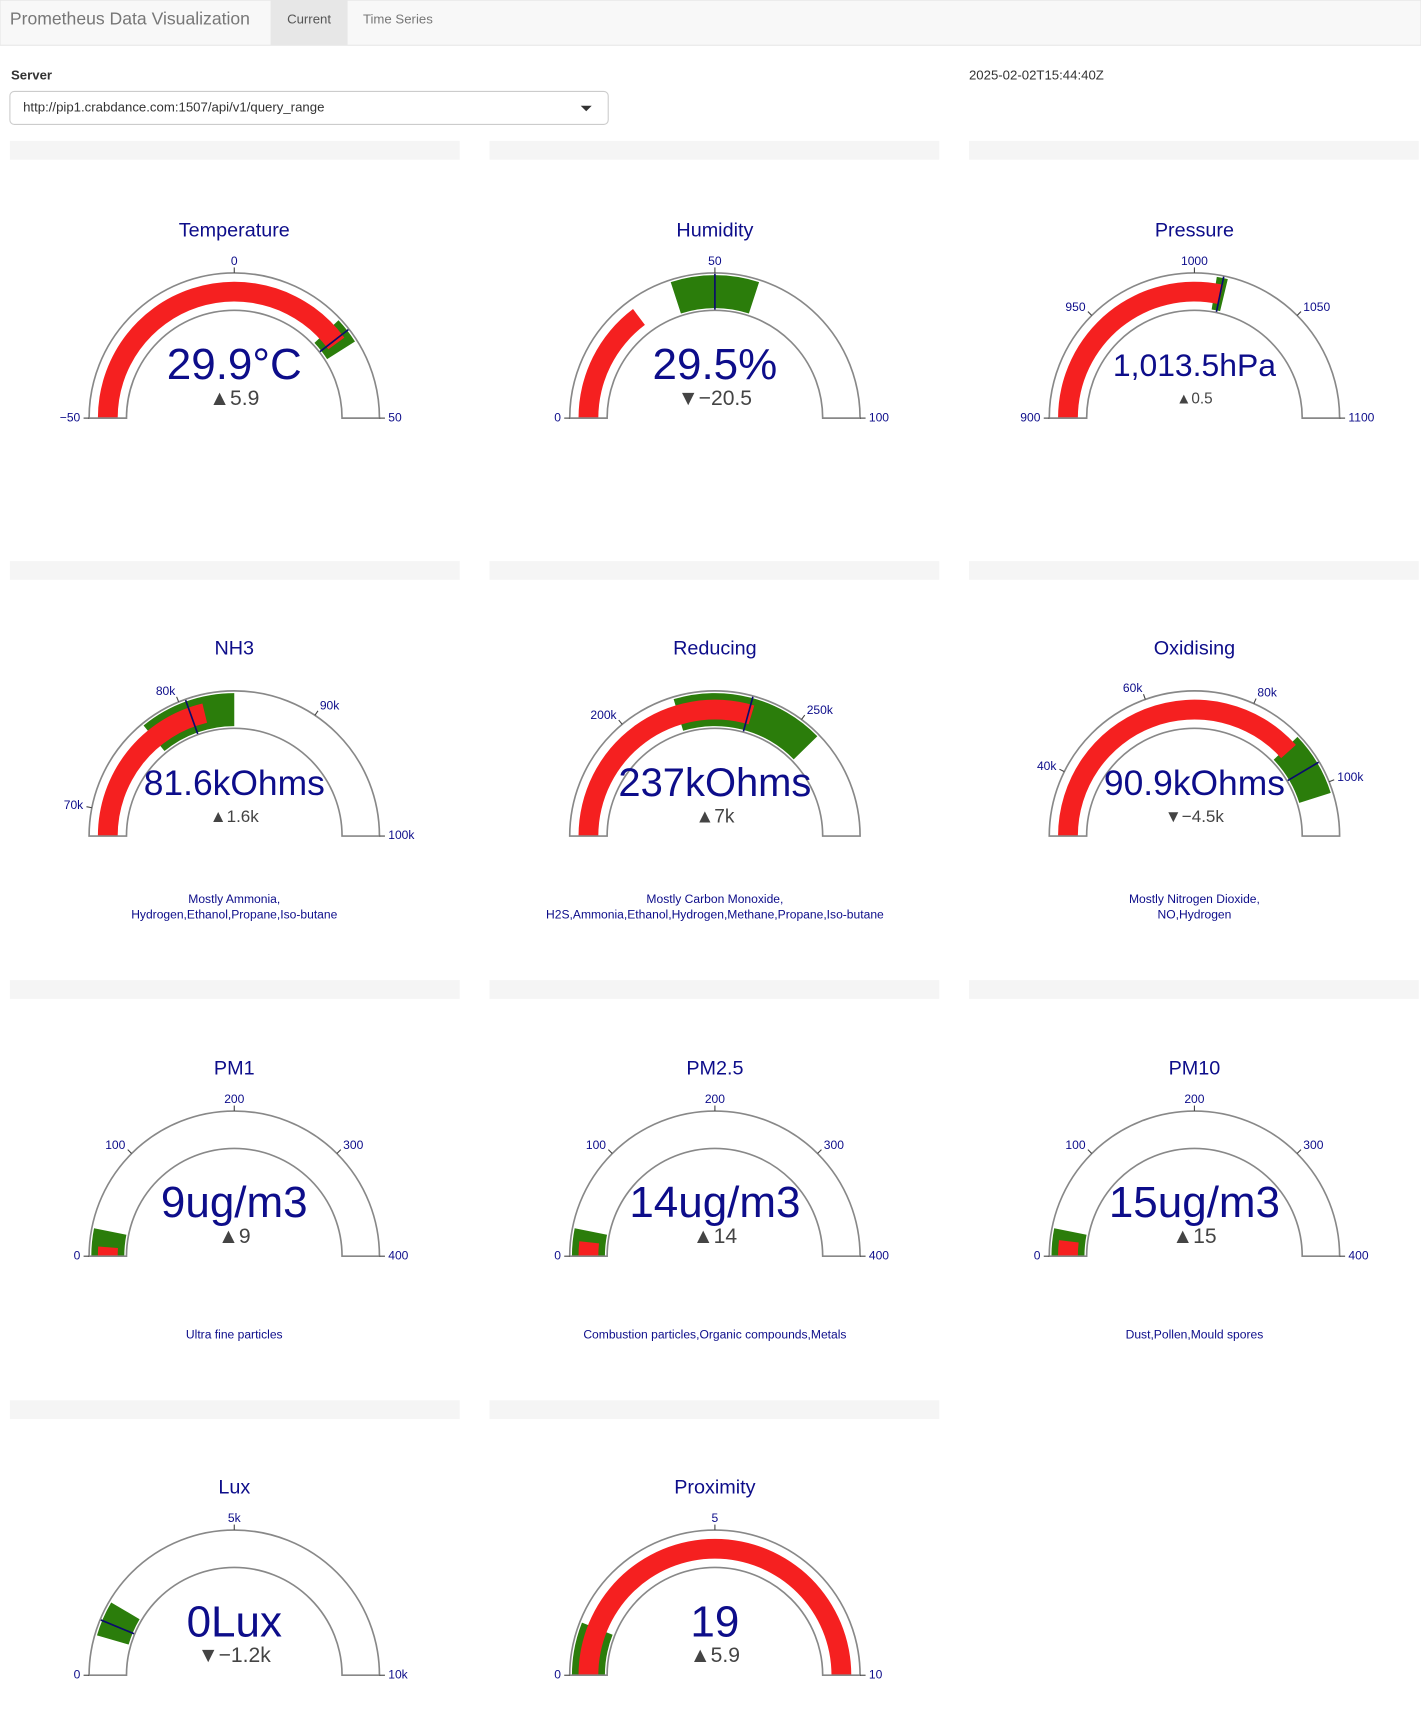  What do you see at coordinates (1194, 816) in the screenshot?
I see `gauge-delta: ▼−4.5k` at bounding box center [1194, 816].